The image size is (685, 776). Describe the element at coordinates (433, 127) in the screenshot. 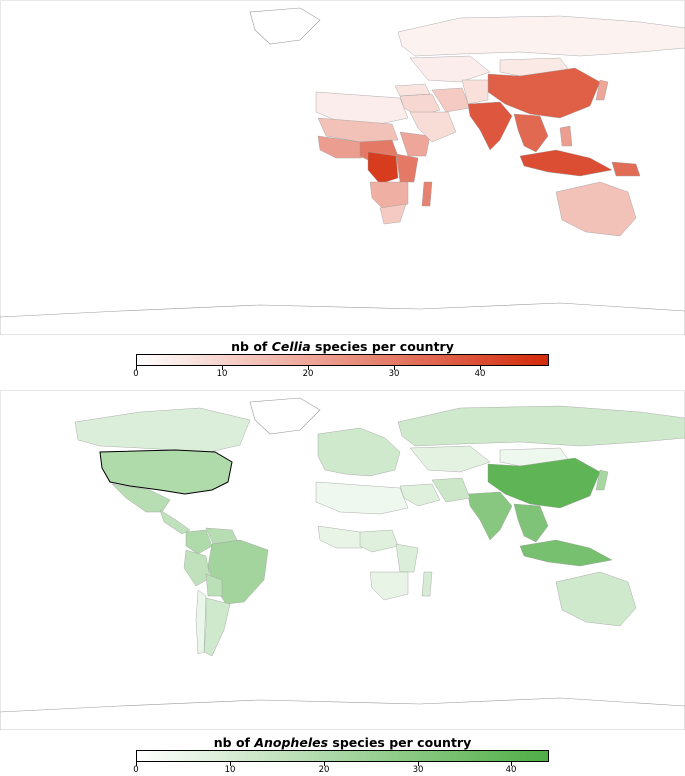

I see `region-arabia` at that location.